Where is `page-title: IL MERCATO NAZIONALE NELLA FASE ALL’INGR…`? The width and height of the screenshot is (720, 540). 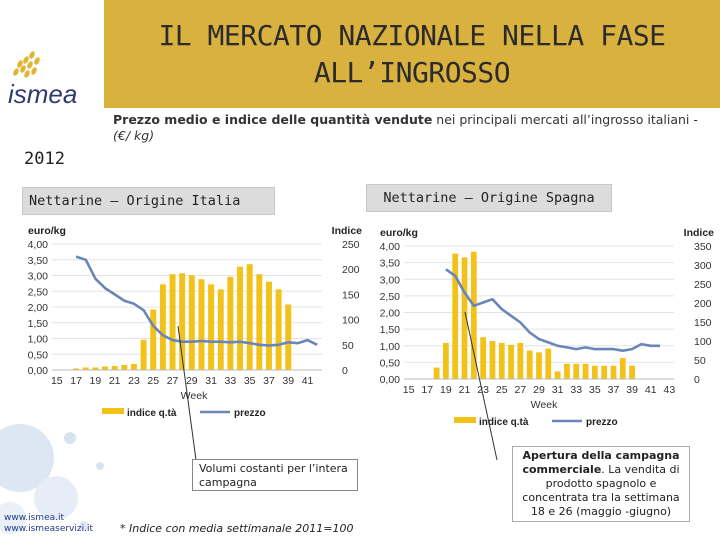
page-title: IL MERCATO NAZIONALE NELLA FASE ALL’INGR… is located at coordinates (412, 54).